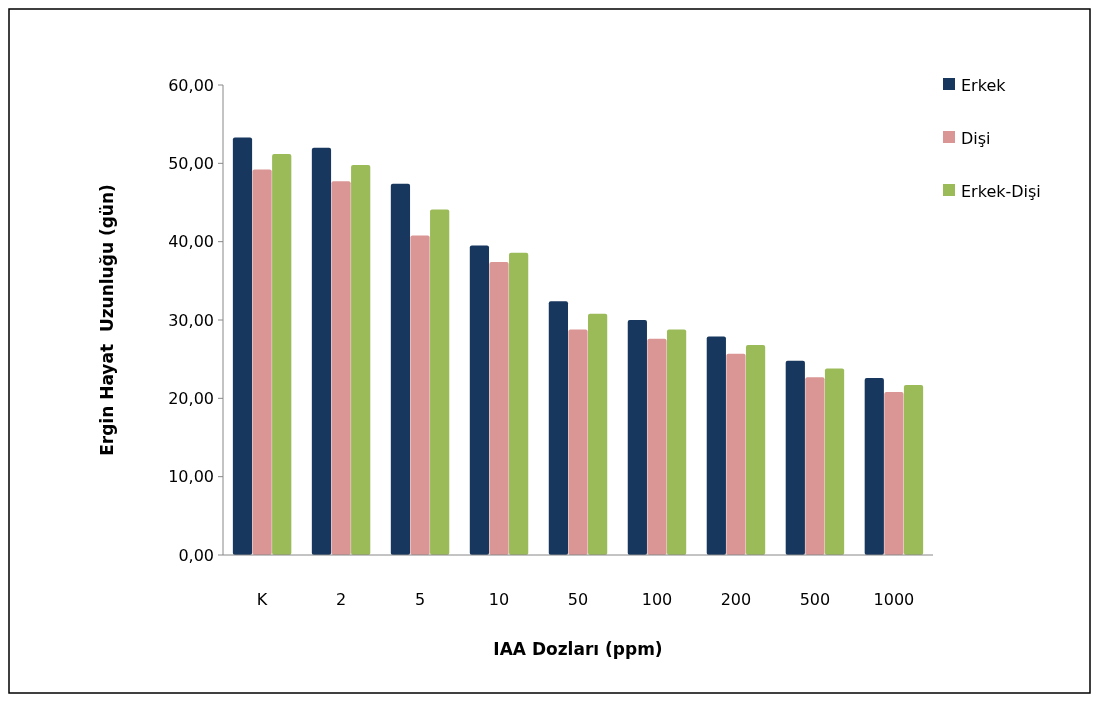 This screenshot has height=702, width=1099. Describe the element at coordinates (894, 599) in the screenshot. I see `x-tick-label: 1000` at that location.